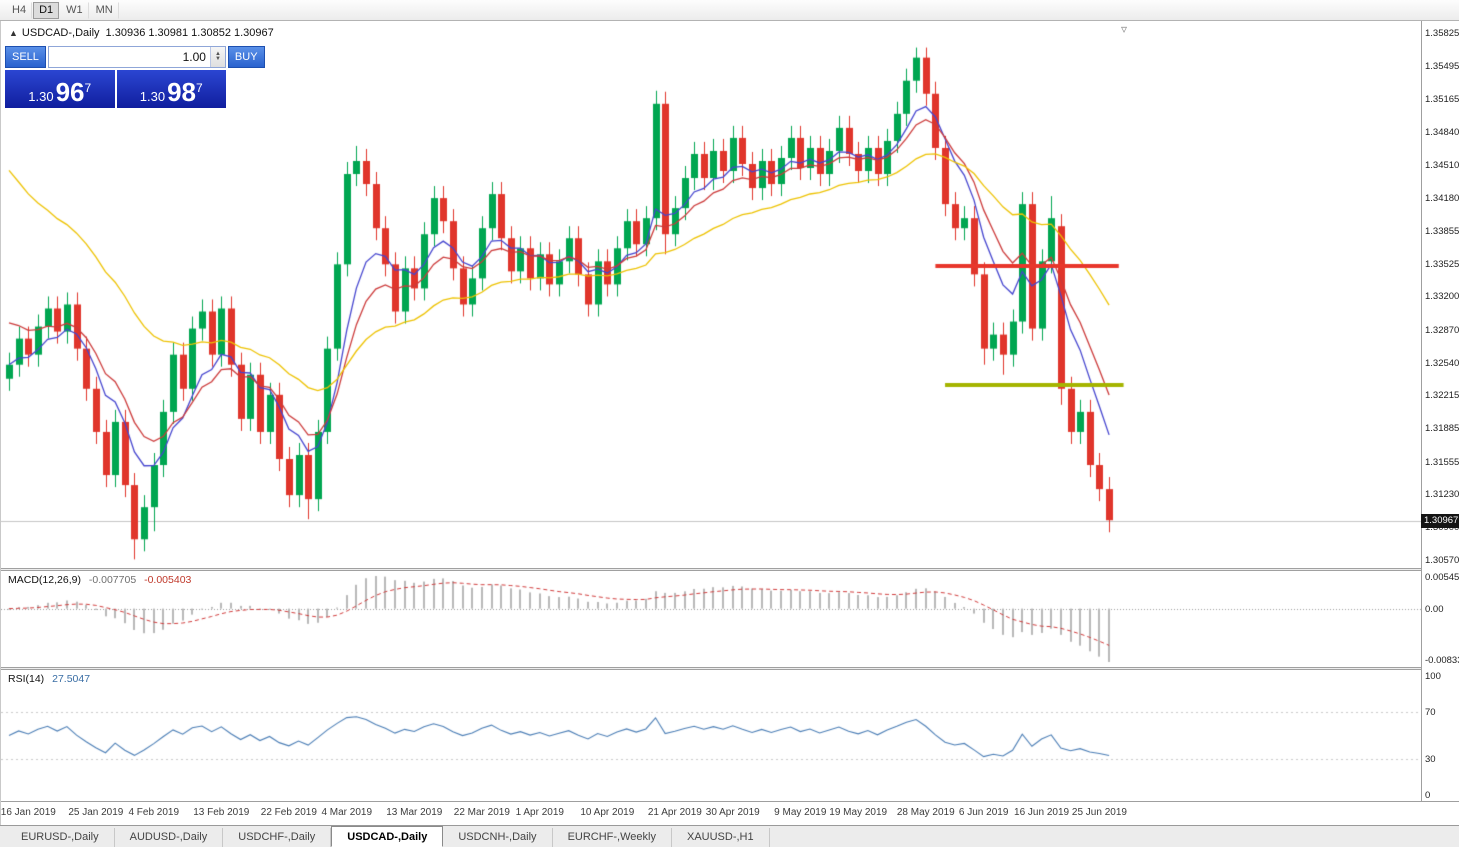  Describe the element at coordinates (800, 812) in the screenshot. I see `date-axis-label: 9 May 2019` at that location.